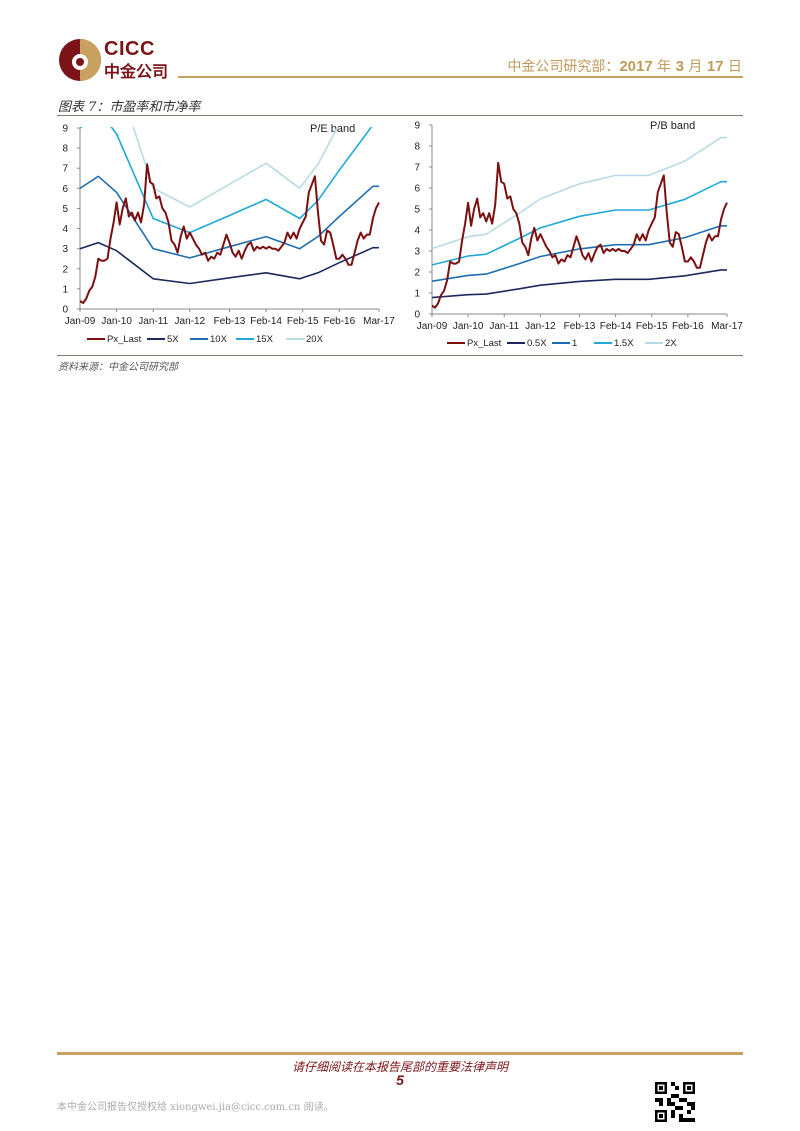 The image size is (800, 1131). I want to click on series-line-20x, so click(235, 167).